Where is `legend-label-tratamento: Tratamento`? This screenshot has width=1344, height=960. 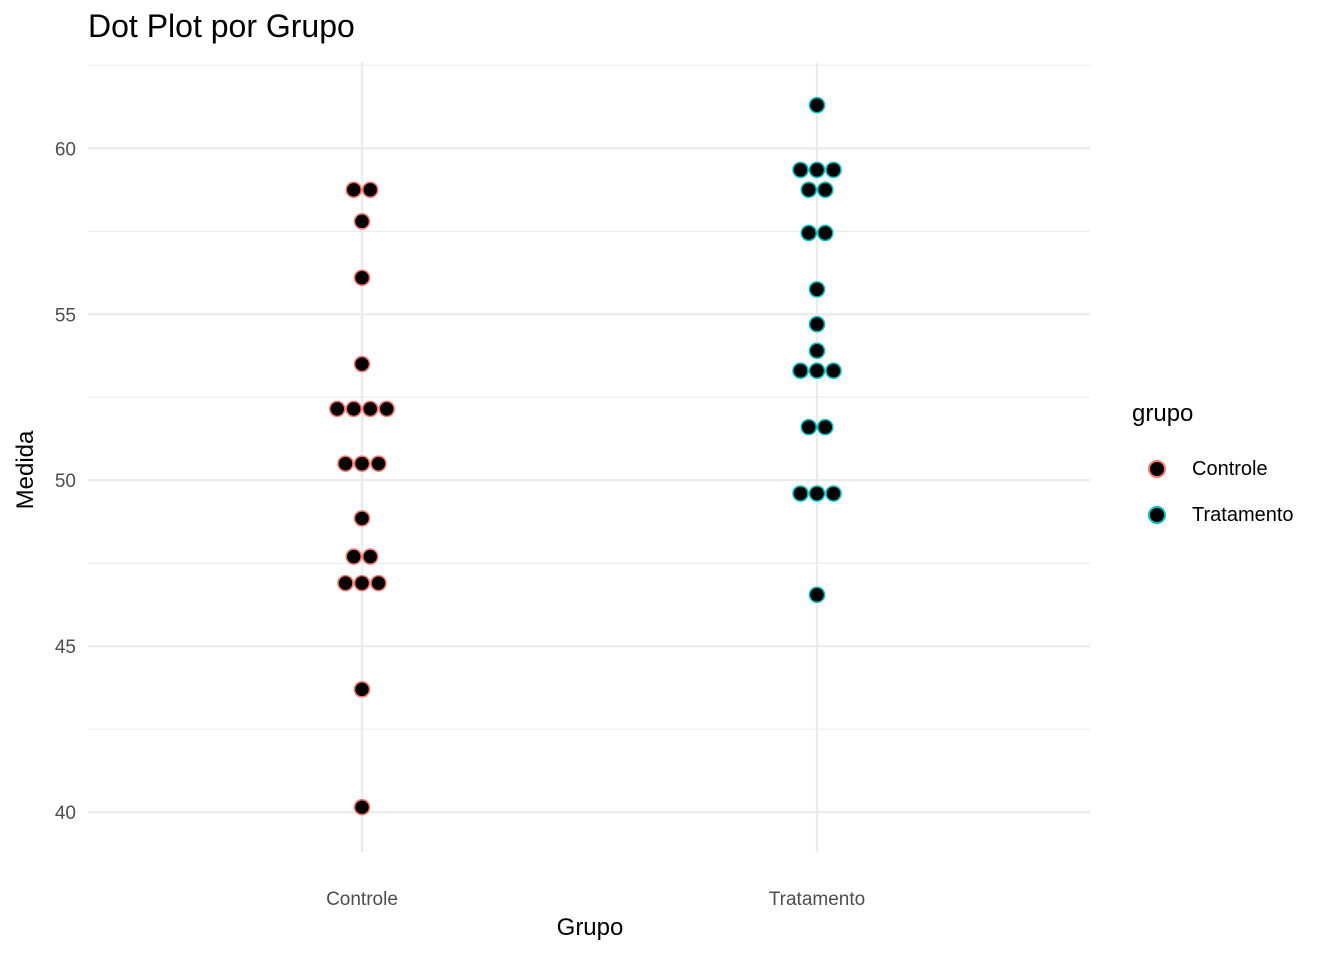
legend-label-tratamento: Tratamento is located at coordinates (1243, 514).